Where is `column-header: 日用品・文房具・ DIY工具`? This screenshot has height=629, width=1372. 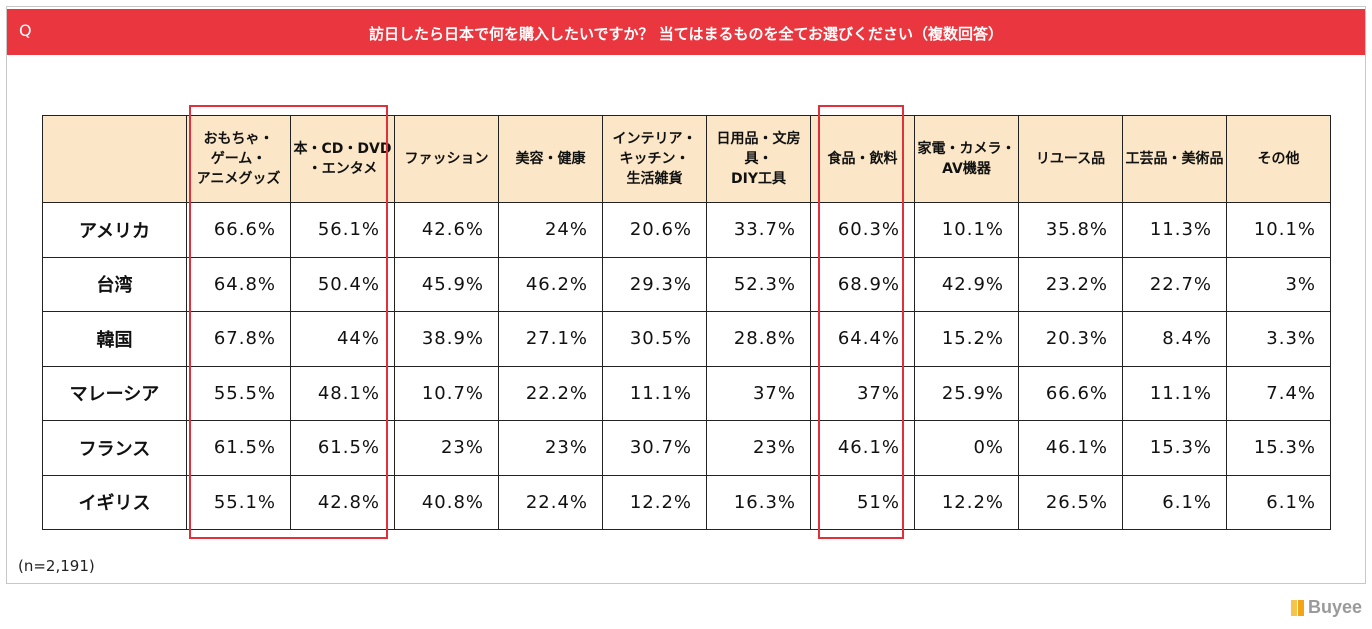
column-header: 日用品・文房具・ DIY工具 is located at coordinates (758, 159).